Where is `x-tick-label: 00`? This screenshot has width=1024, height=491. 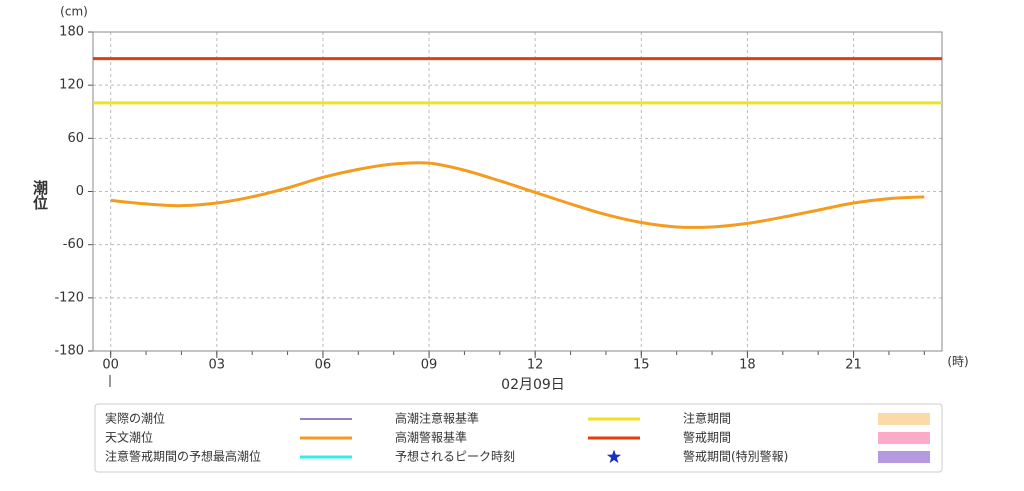
x-tick-label: 00 is located at coordinates (110, 365).